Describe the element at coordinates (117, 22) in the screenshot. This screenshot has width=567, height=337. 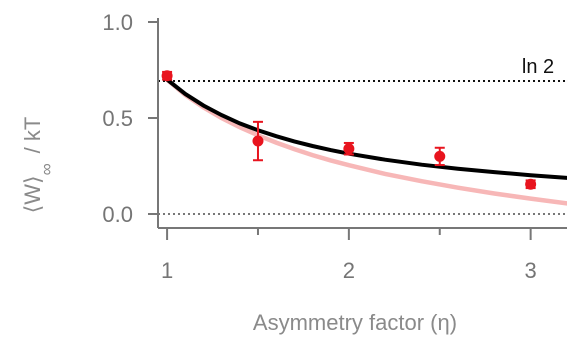
I see `y-tick-label: 1.0` at that location.